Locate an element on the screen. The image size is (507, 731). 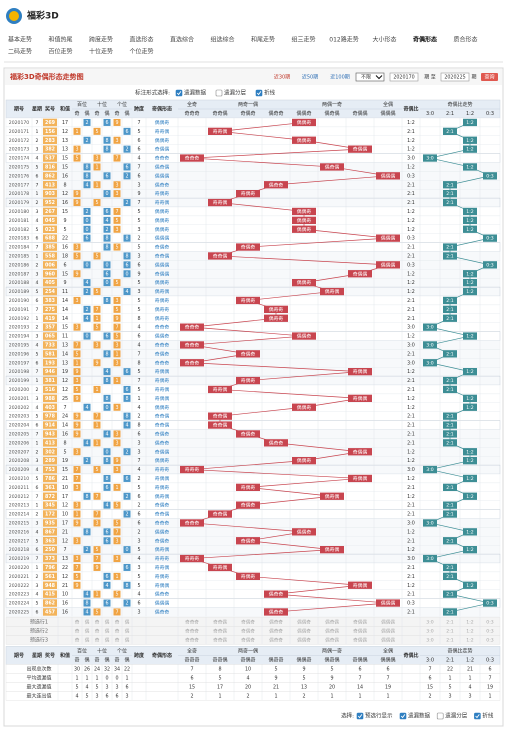
nav-tab: 和值热尾 is located at coordinates (60, 40).